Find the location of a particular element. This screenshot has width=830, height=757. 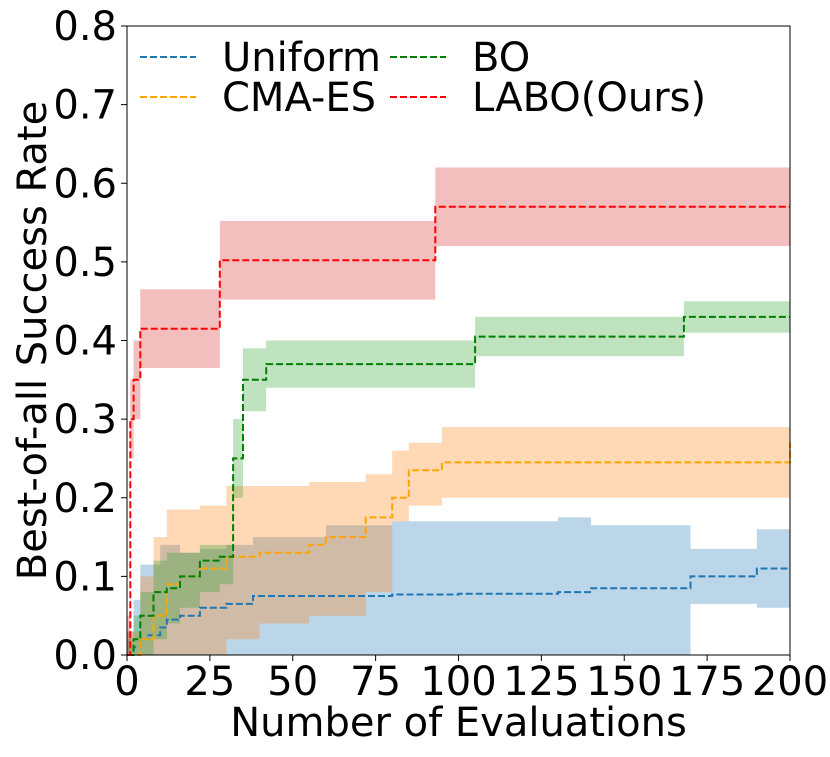

x-tick-label: 50 is located at coordinates (292, 682).